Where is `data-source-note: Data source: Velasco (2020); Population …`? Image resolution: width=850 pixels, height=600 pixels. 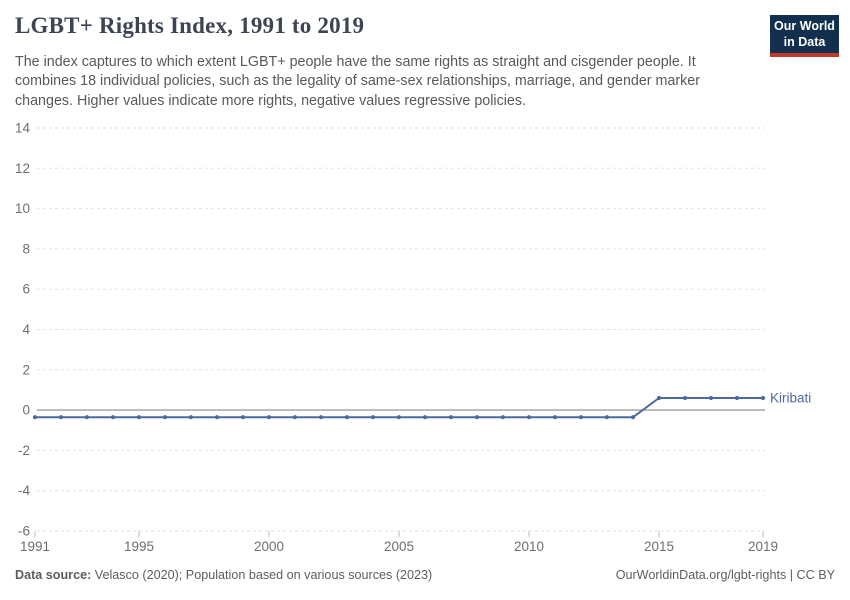 data-source-note: Data source: Velasco (2020); Population … is located at coordinates (223, 575).